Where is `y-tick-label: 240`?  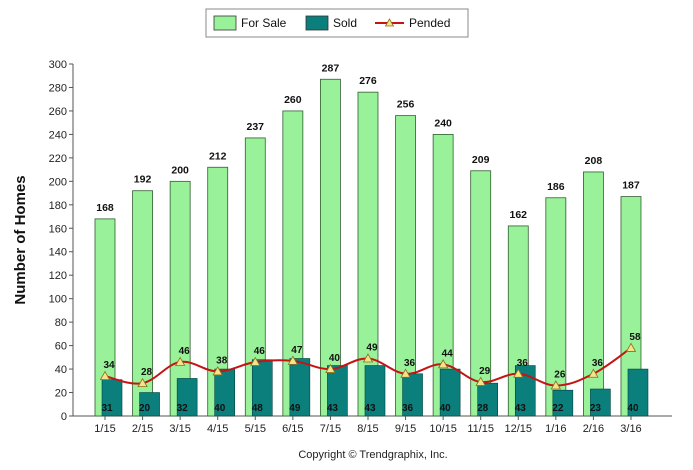
y-tick-label: 240 is located at coordinates (58, 135).